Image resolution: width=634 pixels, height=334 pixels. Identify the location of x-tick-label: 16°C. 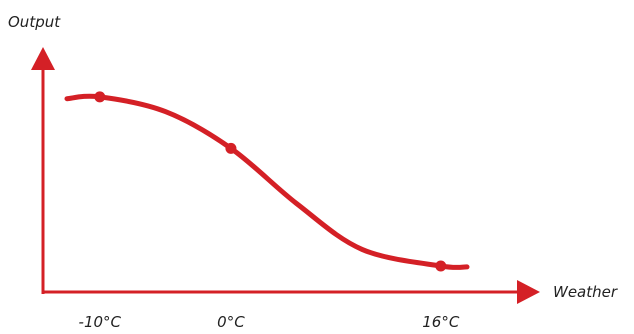
(441, 322).